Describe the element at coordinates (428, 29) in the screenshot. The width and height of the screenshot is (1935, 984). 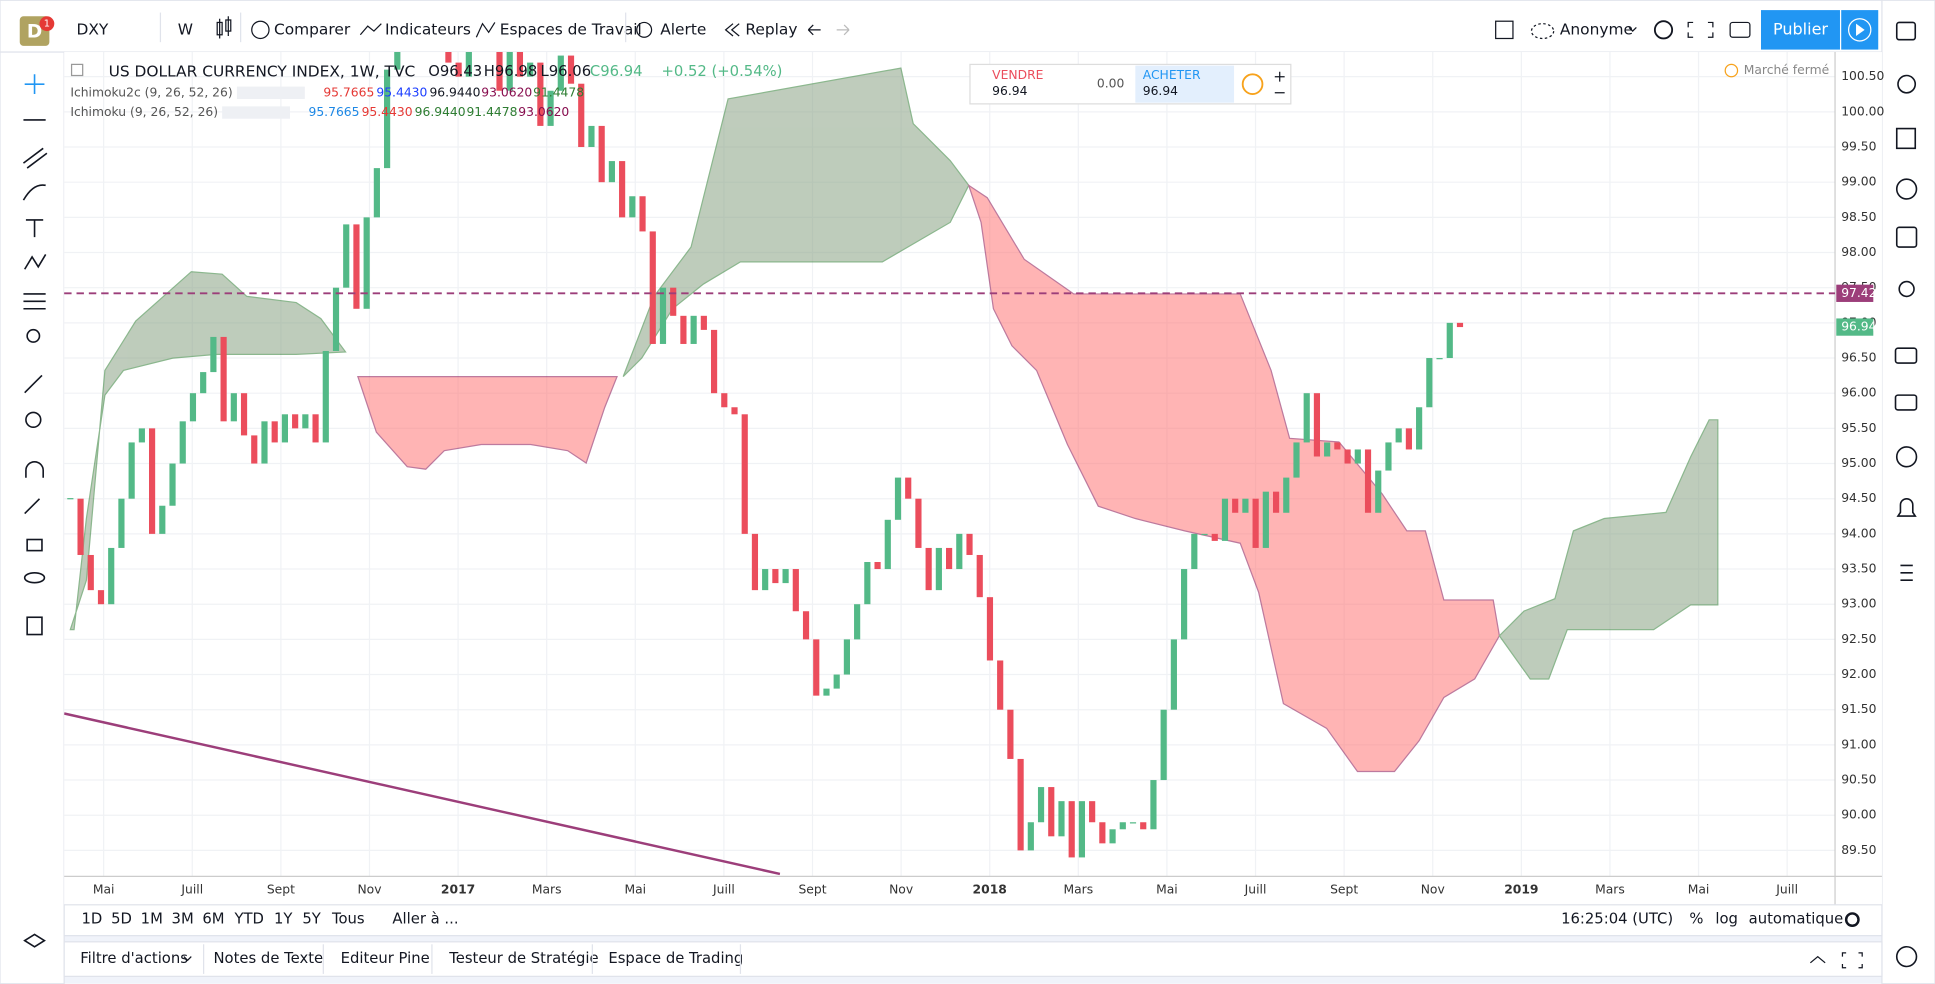
I see `indicators-button: Indicateurs` at that location.